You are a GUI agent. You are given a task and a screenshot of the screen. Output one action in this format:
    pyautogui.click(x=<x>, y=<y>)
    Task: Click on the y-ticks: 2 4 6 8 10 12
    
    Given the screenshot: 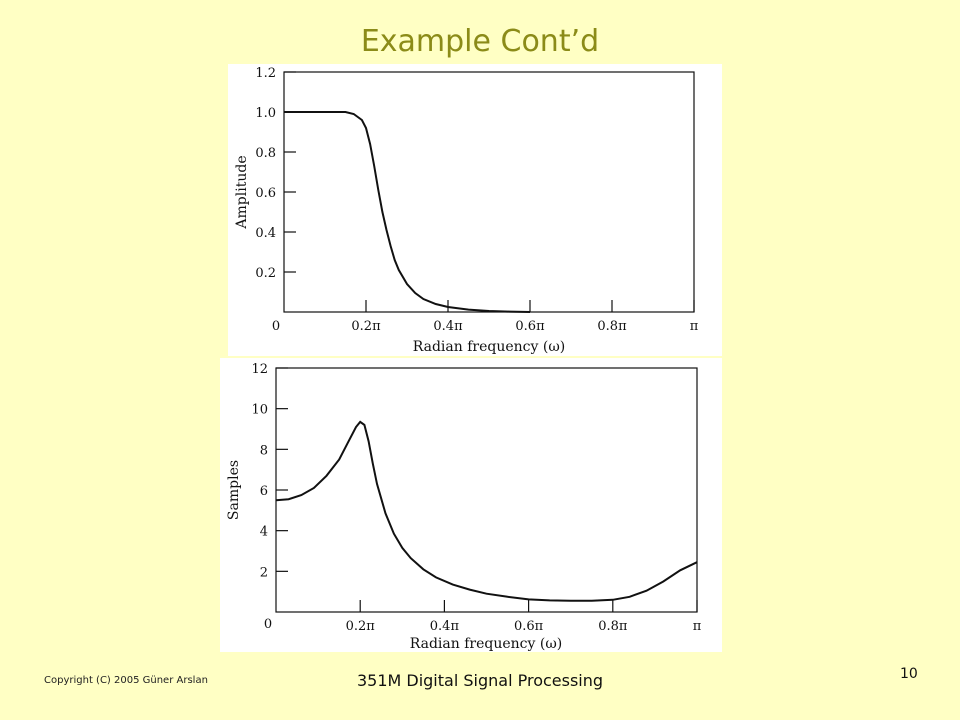 What is the action you would take?
    pyautogui.click(x=269, y=471)
    